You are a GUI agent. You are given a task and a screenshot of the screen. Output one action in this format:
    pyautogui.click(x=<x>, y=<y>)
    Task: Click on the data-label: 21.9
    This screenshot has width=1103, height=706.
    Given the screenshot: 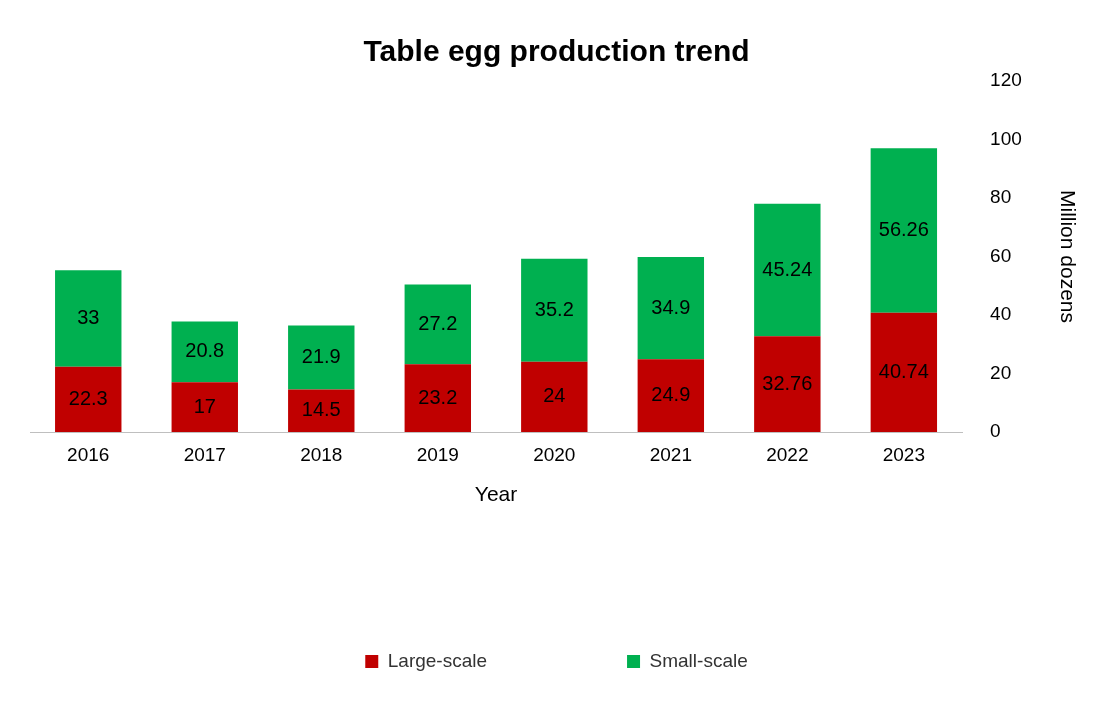 What is the action you would take?
    pyautogui.click(x=321, y=356)
    